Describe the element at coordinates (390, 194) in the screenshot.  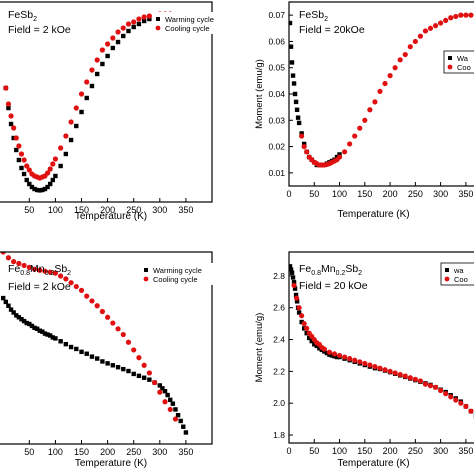
I see `x-tick-label: 200` at that location.